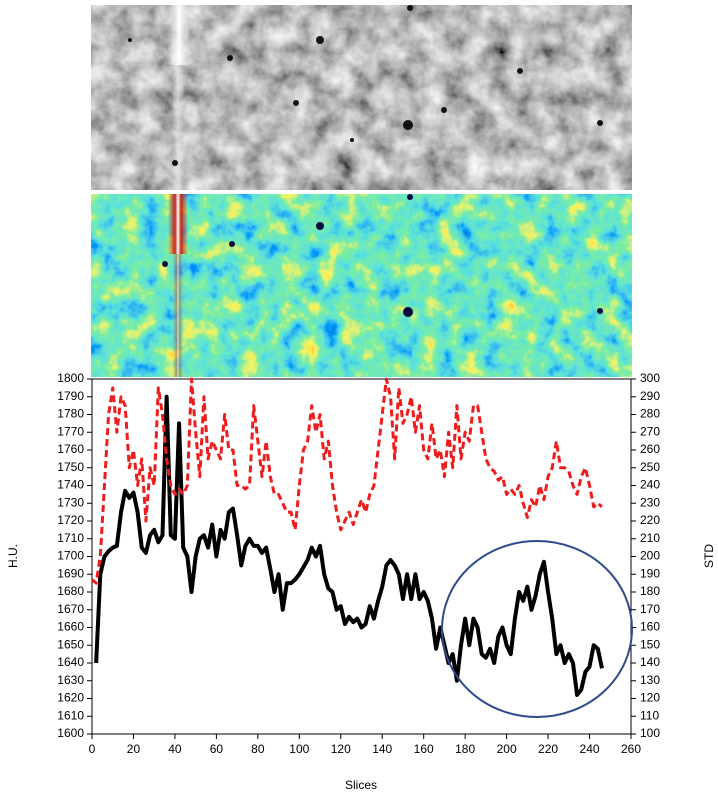 Image resolution: width=718 pixels, height=794 pixels. Describe the element at coordinates (70, 538) in the screenshot. I see `y-tick-label: 1710` at that location.